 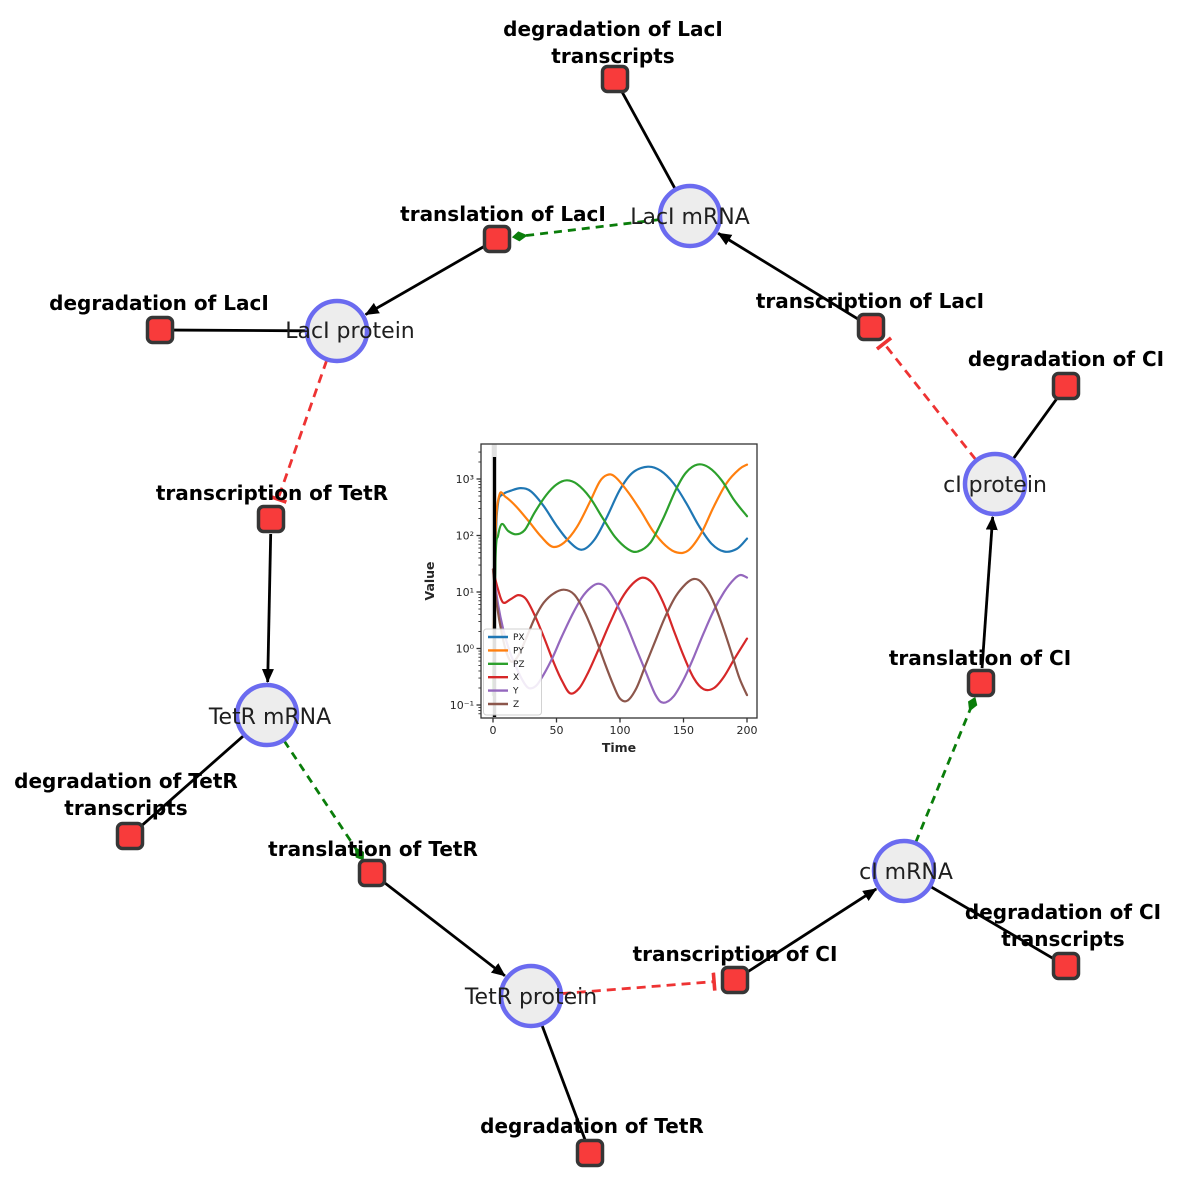 What do you see at coordinates (272, 493) in the screenshot?
I see `reaction-label-transcription-tetr: transcription of TetR` at bounding box center [272, 493].